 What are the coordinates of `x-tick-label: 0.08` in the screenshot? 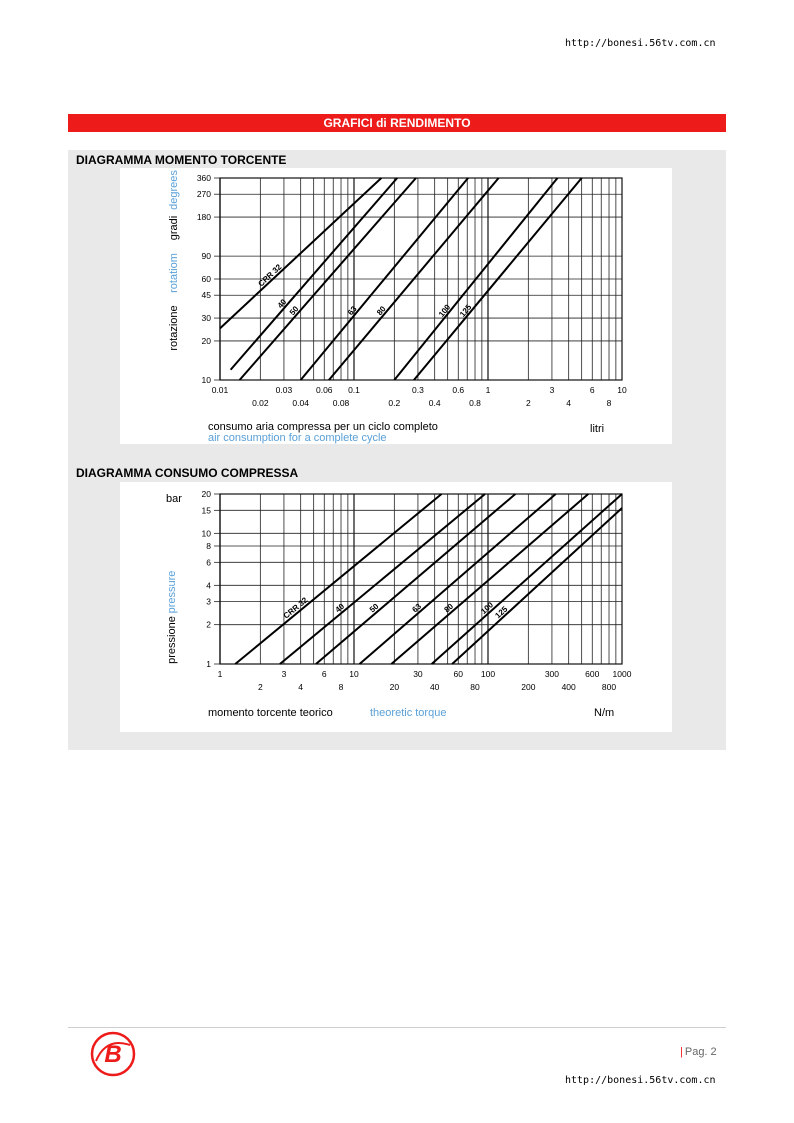 It's located at (341, 403).